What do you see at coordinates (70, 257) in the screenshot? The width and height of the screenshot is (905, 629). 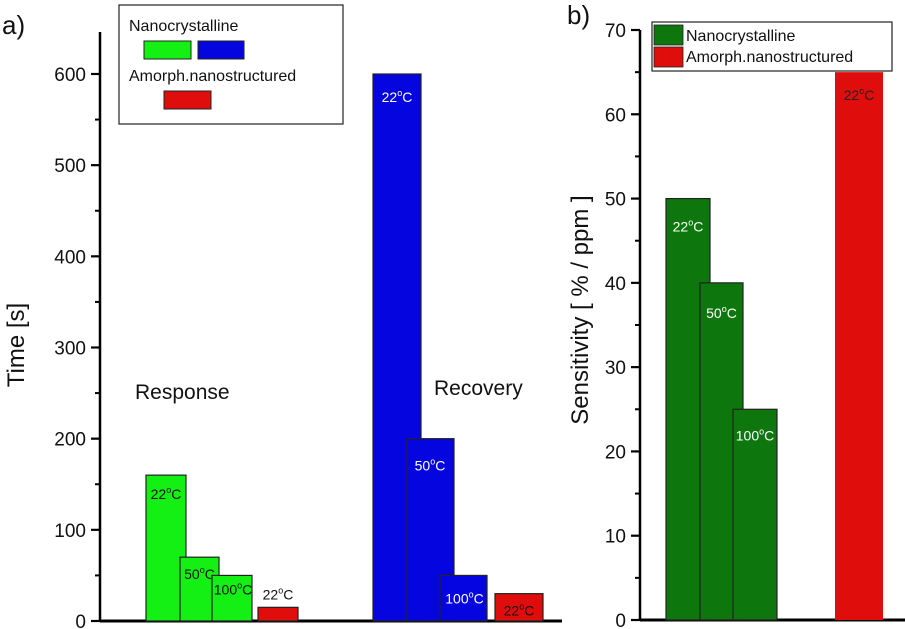 I see `y-tick-label: 400` at bounding box center [70, 257].